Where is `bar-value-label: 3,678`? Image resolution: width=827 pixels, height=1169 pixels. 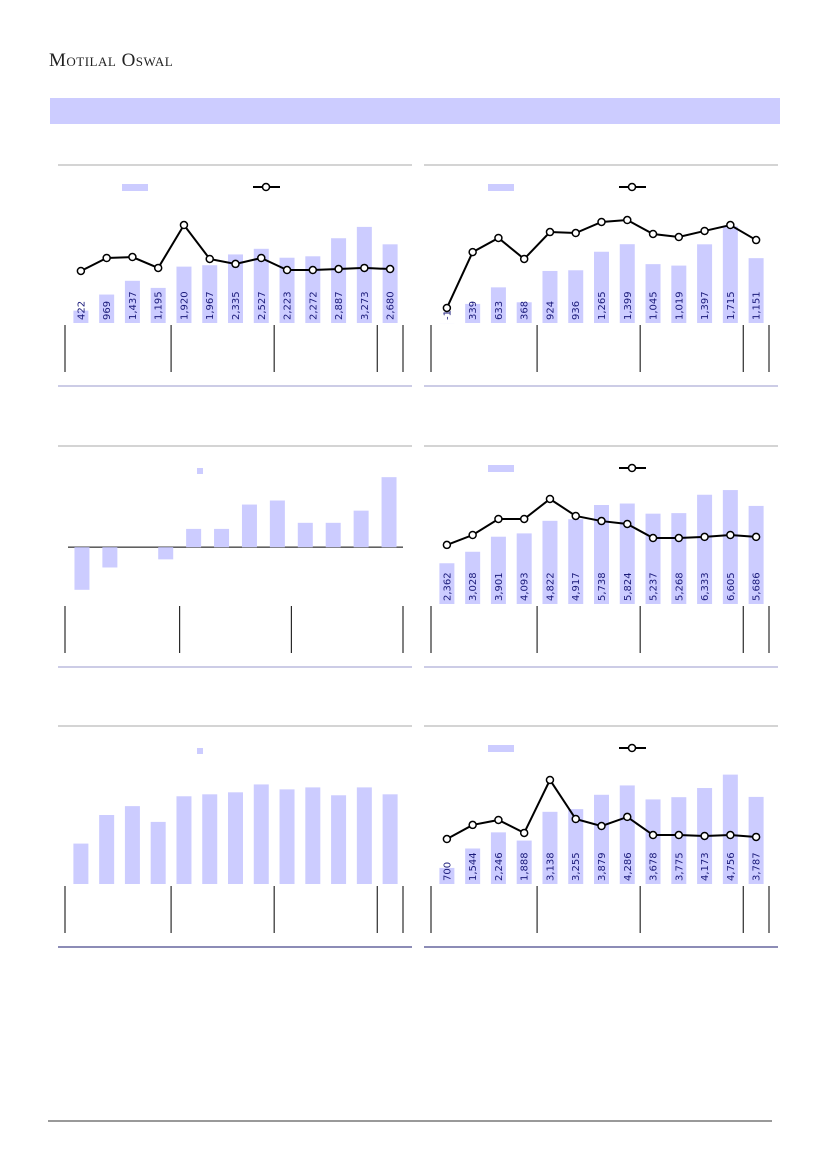
bar-value-label: 3,678 is located at coordinates (654, 866).